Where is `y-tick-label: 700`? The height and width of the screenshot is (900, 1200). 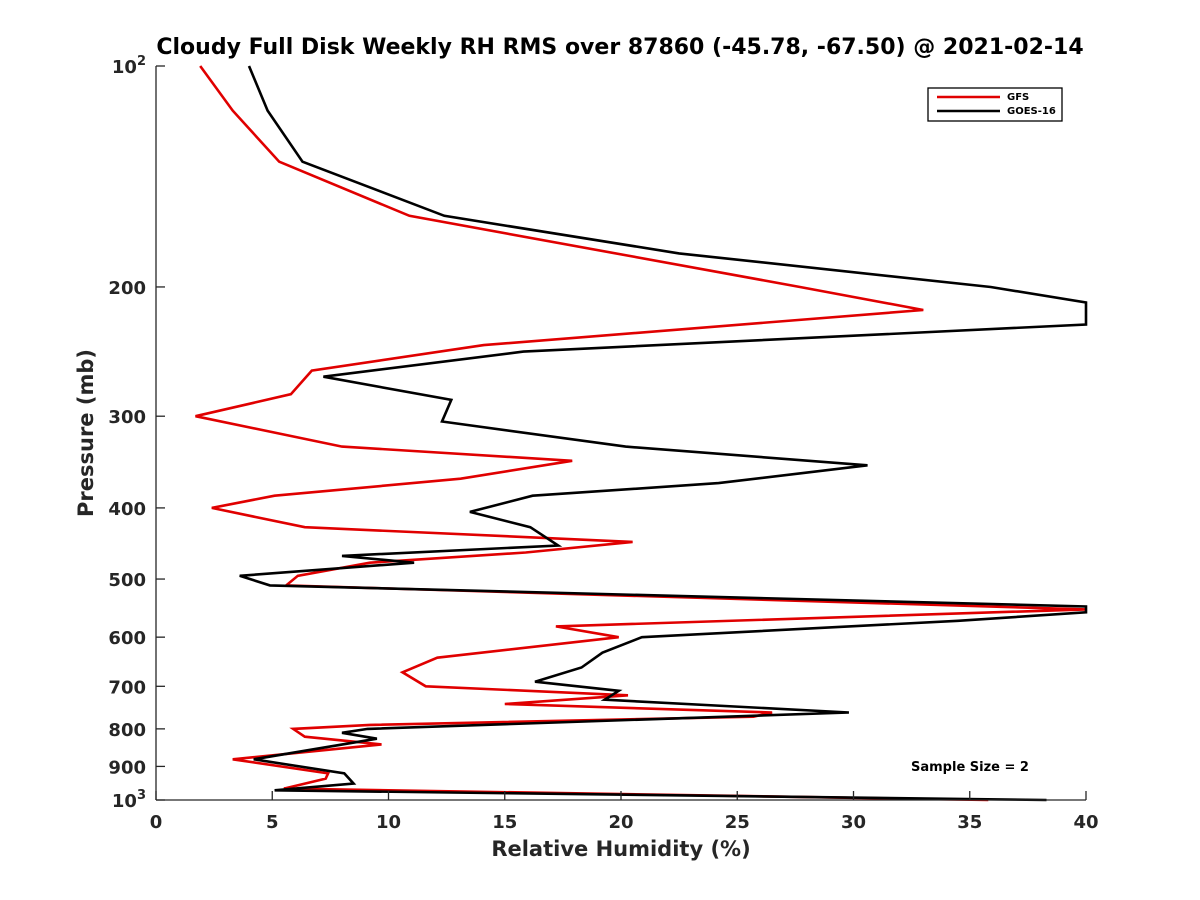
y-tick-label: 700 is located at coordinates (127, 687).